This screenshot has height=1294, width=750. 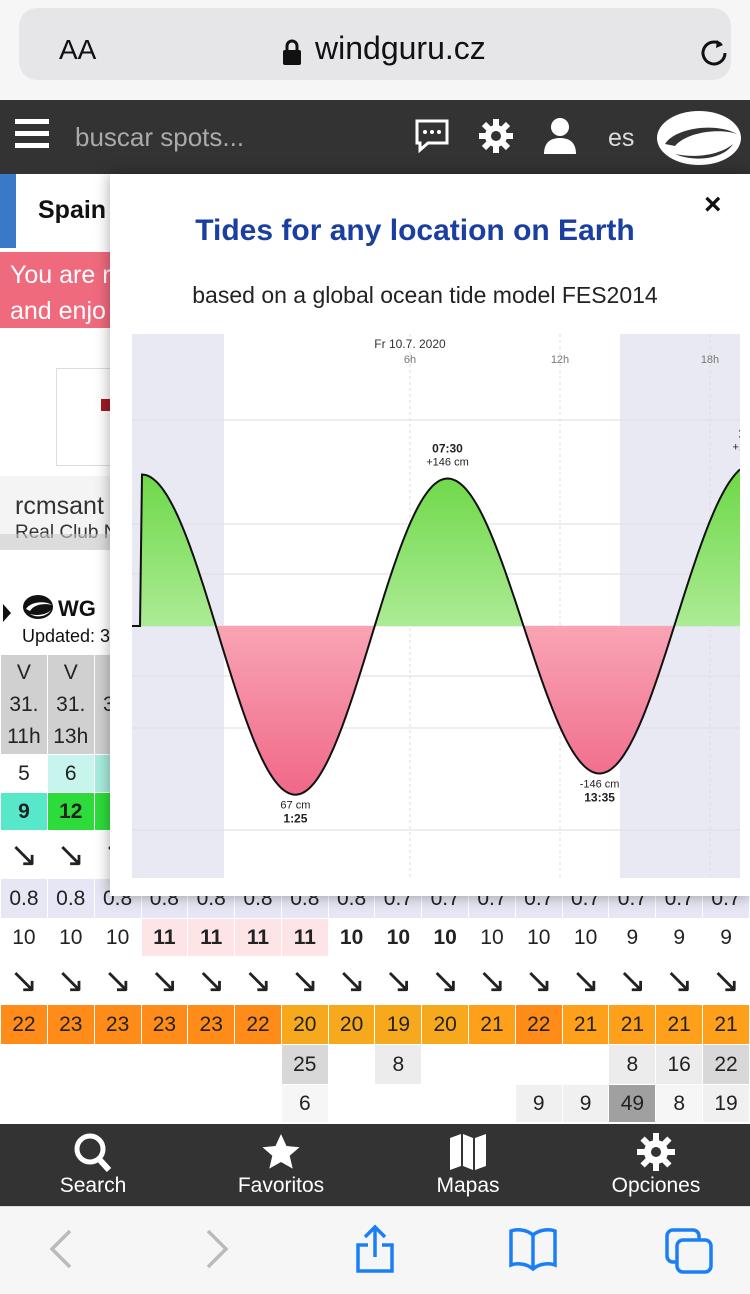 I want to click on expand-arrow-icon, so click(x=7, y=613).